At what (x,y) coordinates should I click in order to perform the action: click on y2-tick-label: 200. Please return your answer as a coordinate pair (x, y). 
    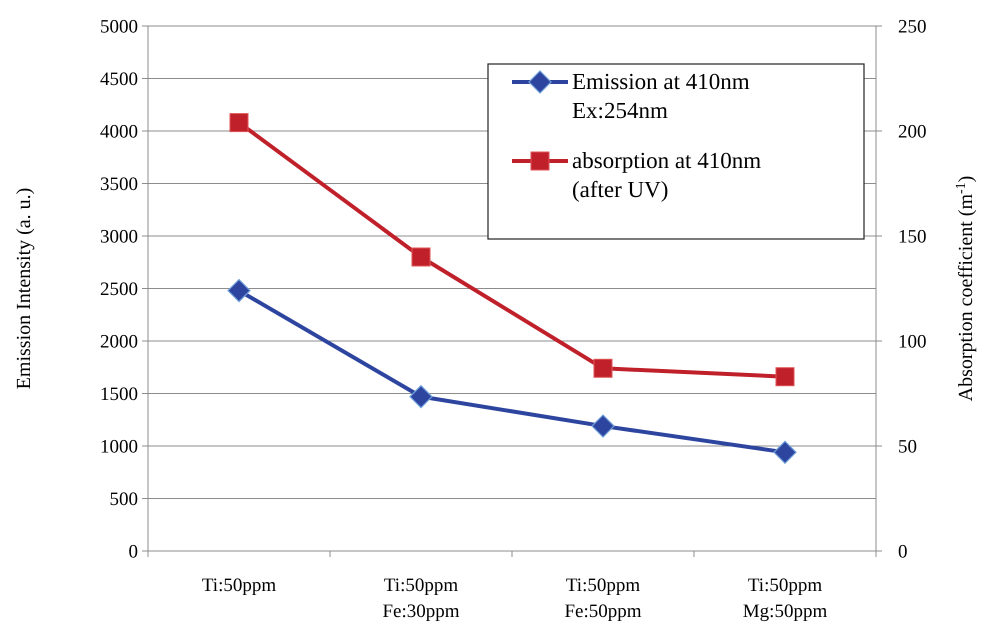
    Looking at the image, I should click on (912, 132).